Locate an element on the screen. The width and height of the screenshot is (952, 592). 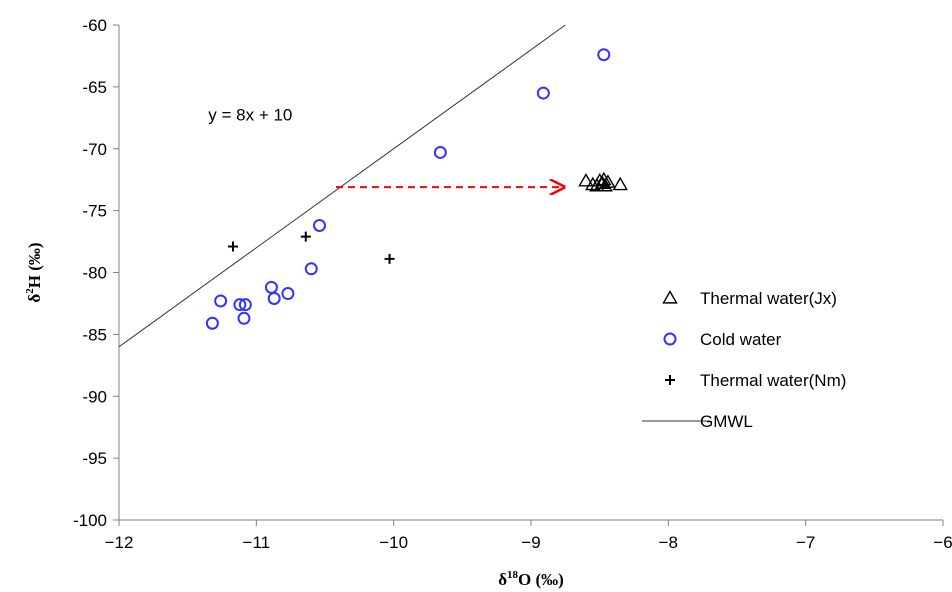
y-tick-label: -70 is located at coordinates (94, 149).